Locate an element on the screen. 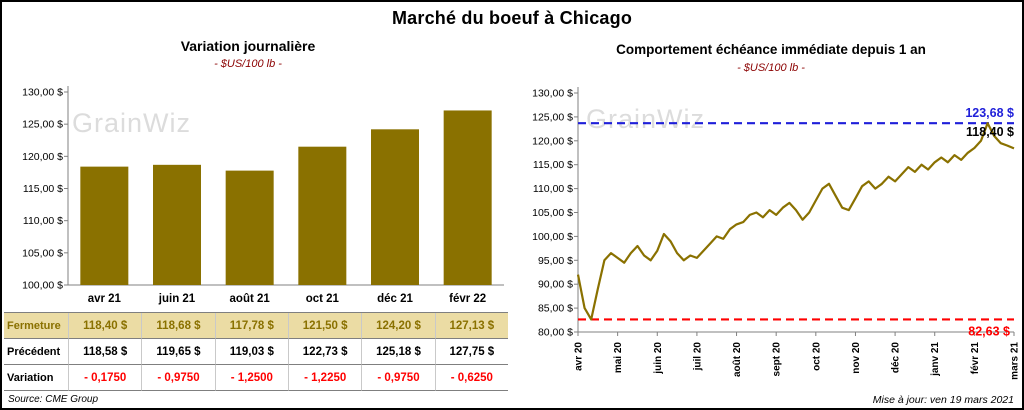 This screenshot has width=1024, height=410. y-tick-label: 85,00 $ is located at coordinates (555, 309).